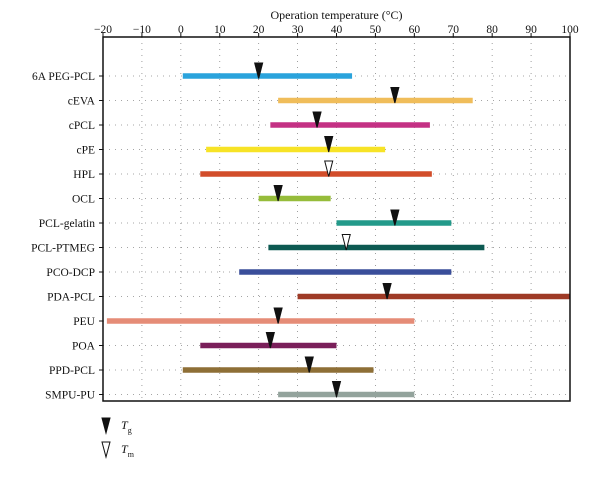  Describe the element at coordinates (336, 15) in the screenshot. I see `x-axis-title: Operation temperature (°C)` at that location.